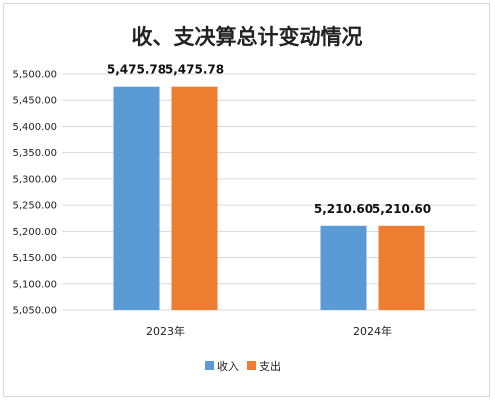 This screenshot has width=495, height=402. Describe the element at coordinates (34, 127) in the screenshot. I see `y-tick-label: 5,400.00` at that location.